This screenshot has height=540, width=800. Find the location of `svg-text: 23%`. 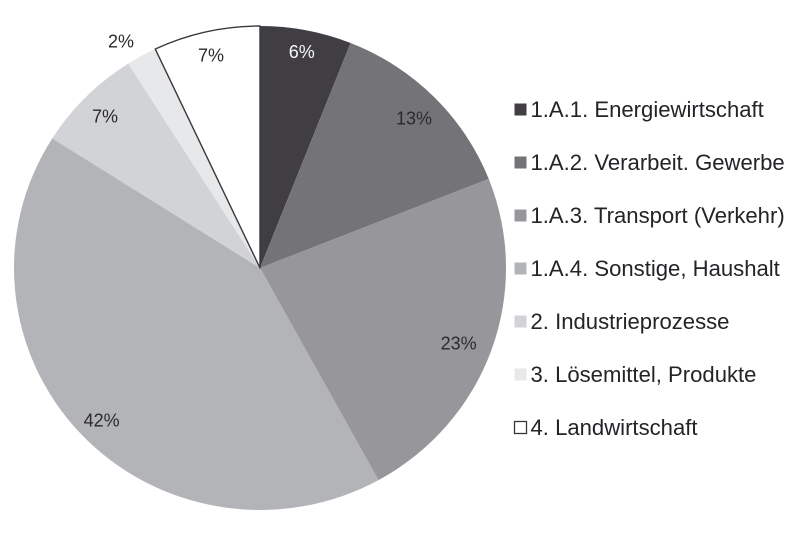

svg-text: 23% is located at coordinates (459, 343).